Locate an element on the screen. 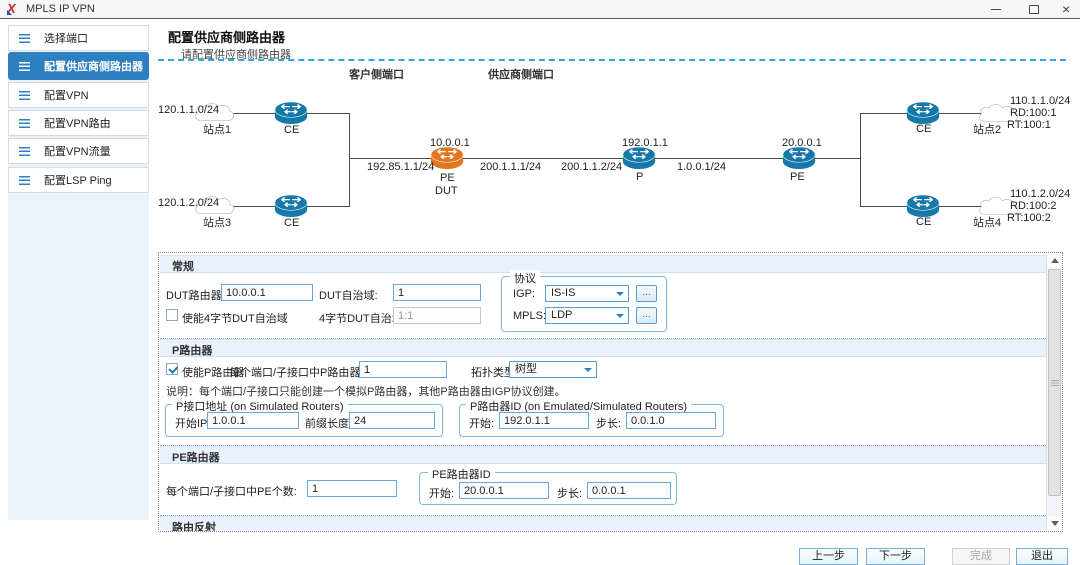 This screenshot has width=1080, height=565. protocol-group: 协议 is located at coordinates (584, 301).